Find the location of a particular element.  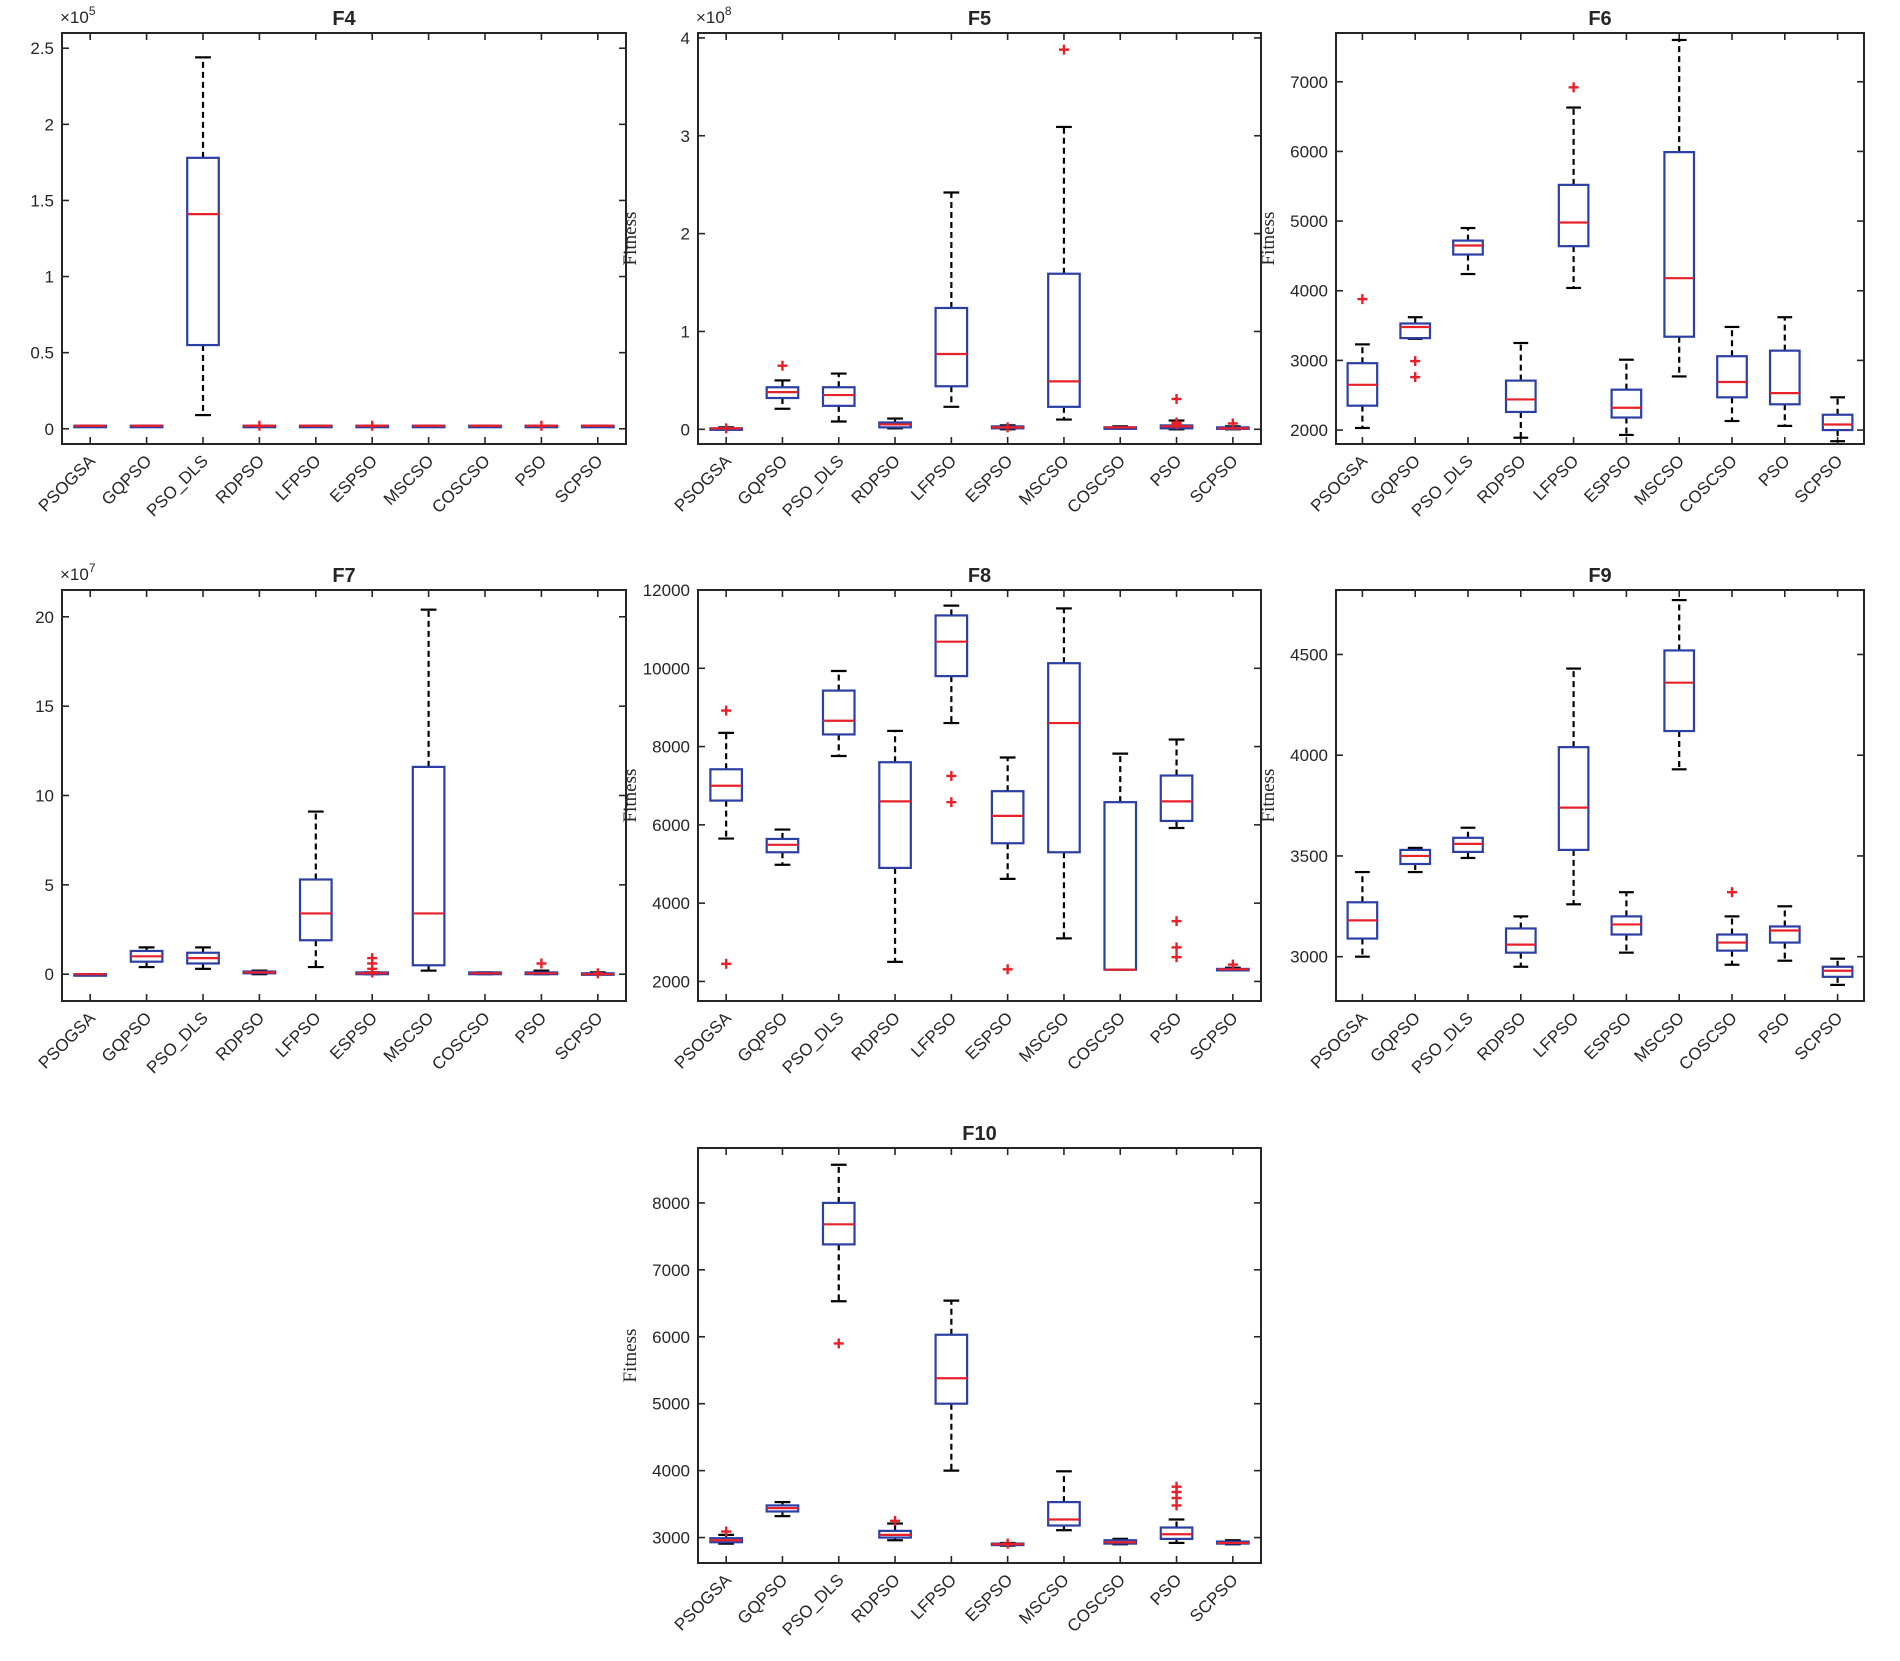

y-tick-label: 2.5 is located at coordinates (42, 48).